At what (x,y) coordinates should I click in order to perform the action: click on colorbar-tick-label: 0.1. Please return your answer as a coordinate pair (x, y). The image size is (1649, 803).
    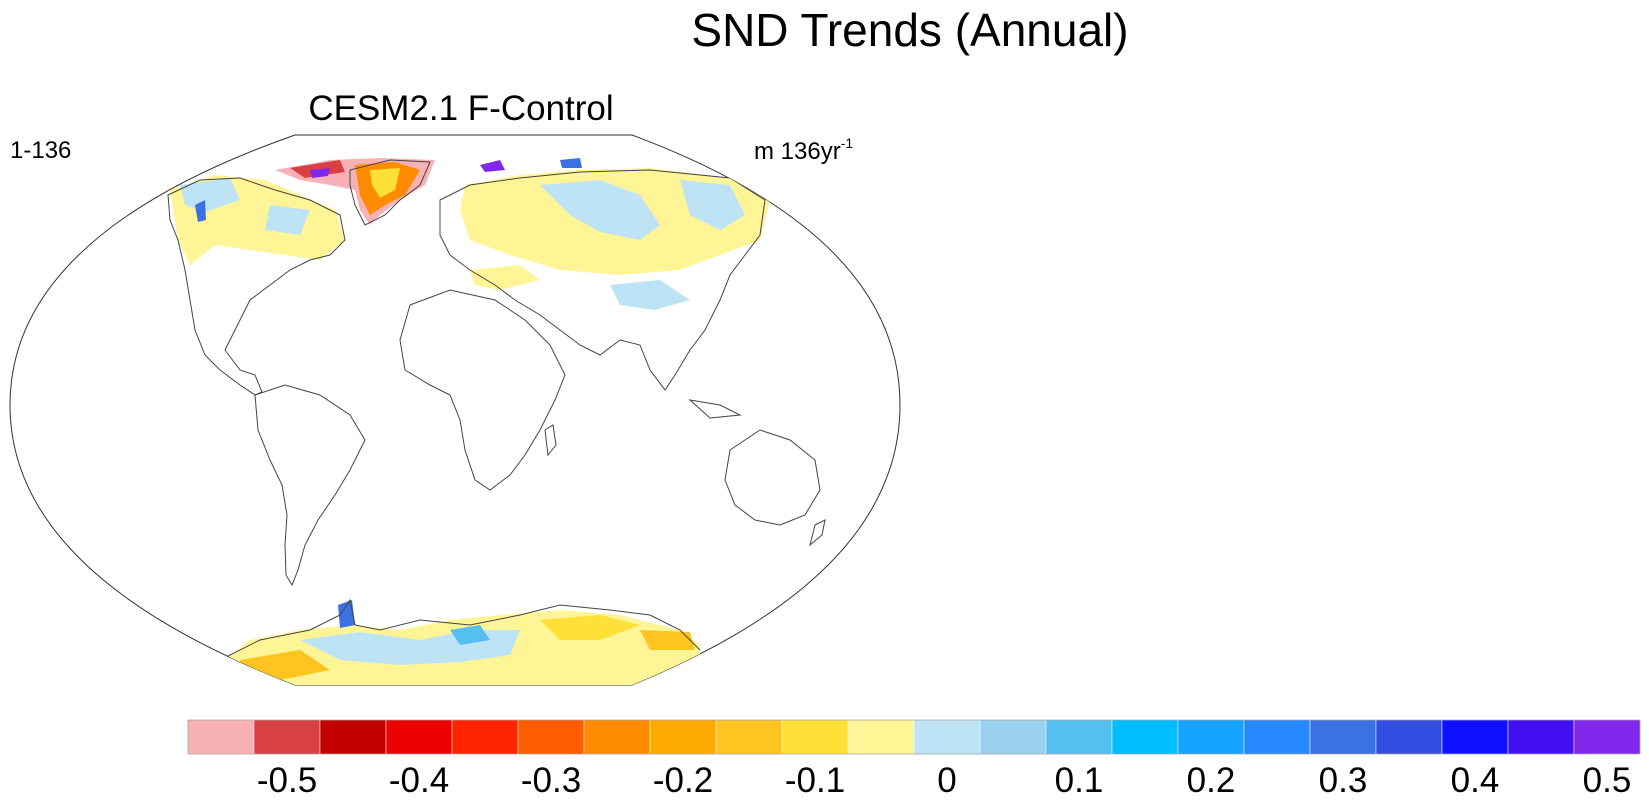
    Looking at the image, I should click on (1079, 780).